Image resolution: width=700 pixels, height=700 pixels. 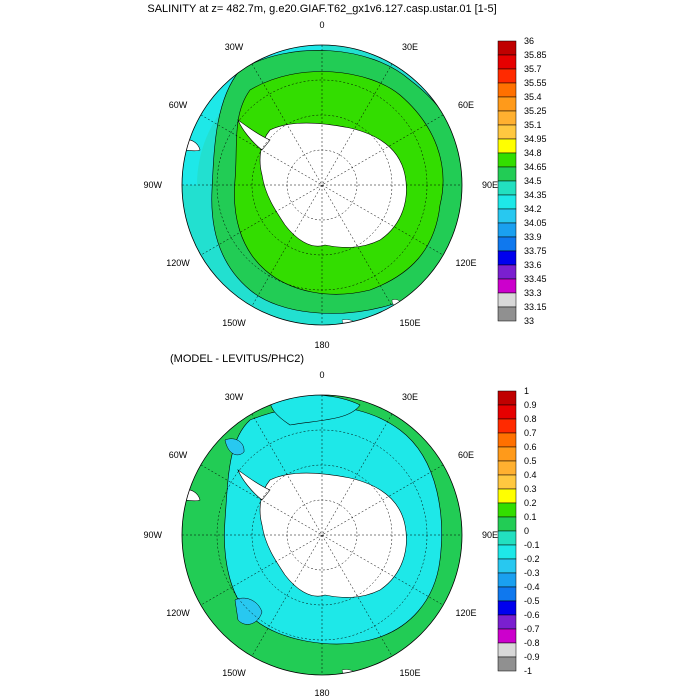 What do you see at coordinates (178, 613) in the screenshot?
I see `lon-label-120w: 120W` at bounding box center [178, 613].